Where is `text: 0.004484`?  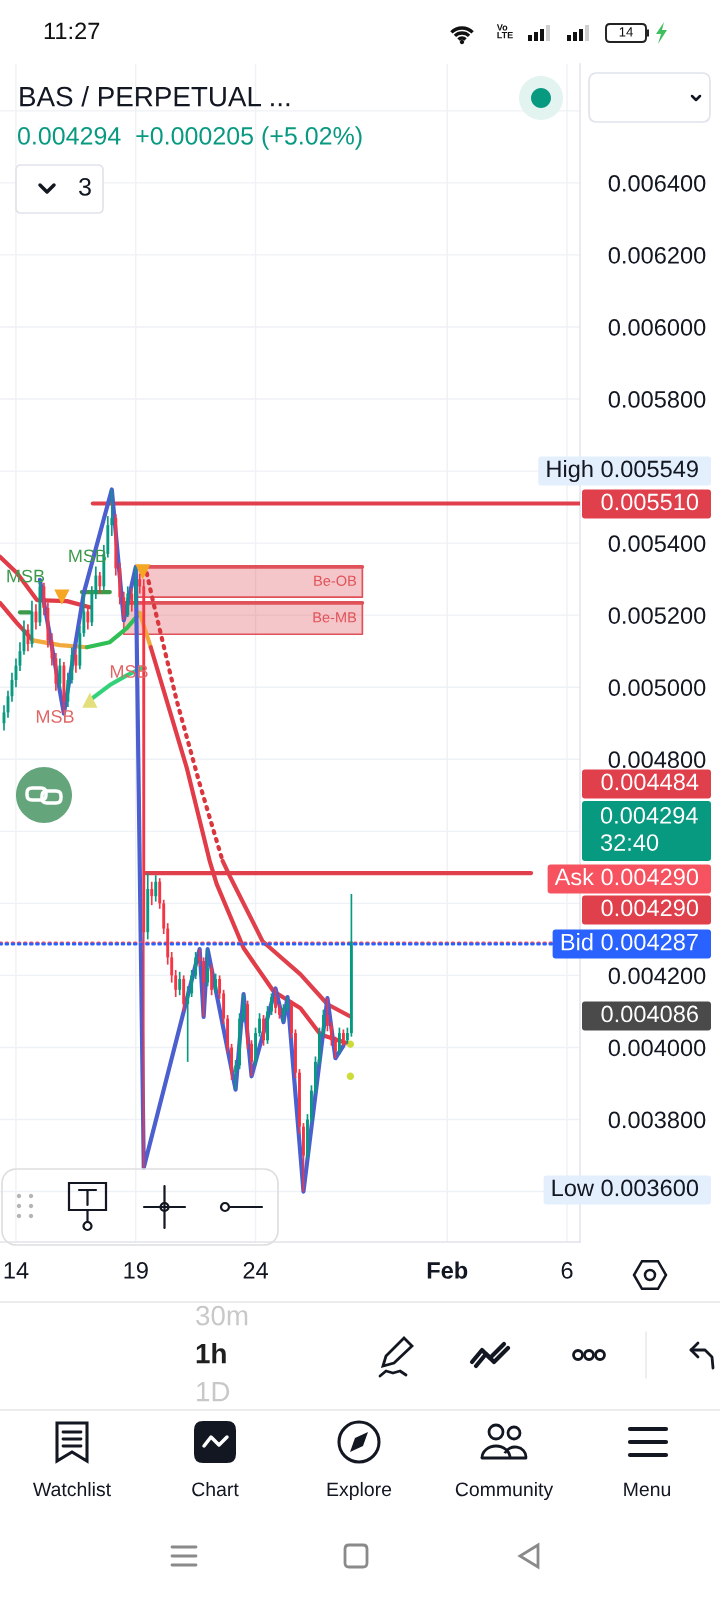
text: 0.004484 is located at coordinates (650, 782).